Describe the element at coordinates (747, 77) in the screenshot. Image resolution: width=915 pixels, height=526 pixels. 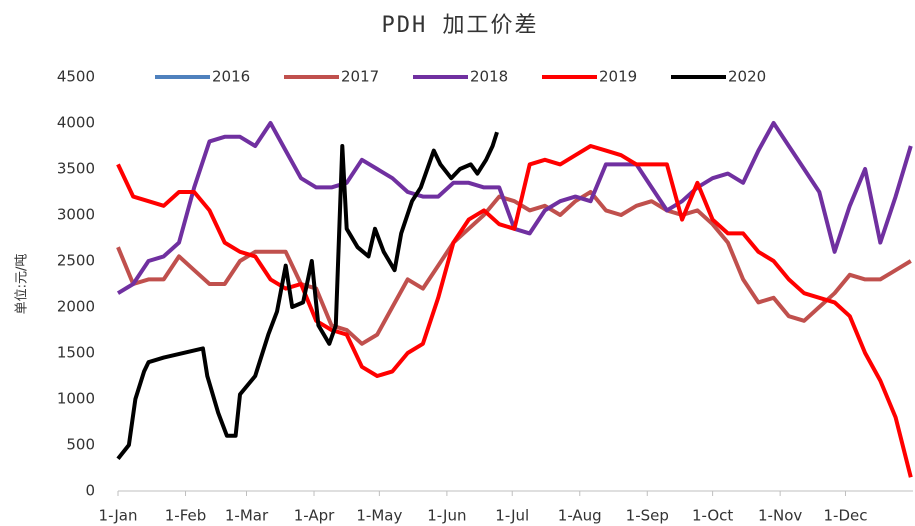
I see `legend-label: 2020` at that location.